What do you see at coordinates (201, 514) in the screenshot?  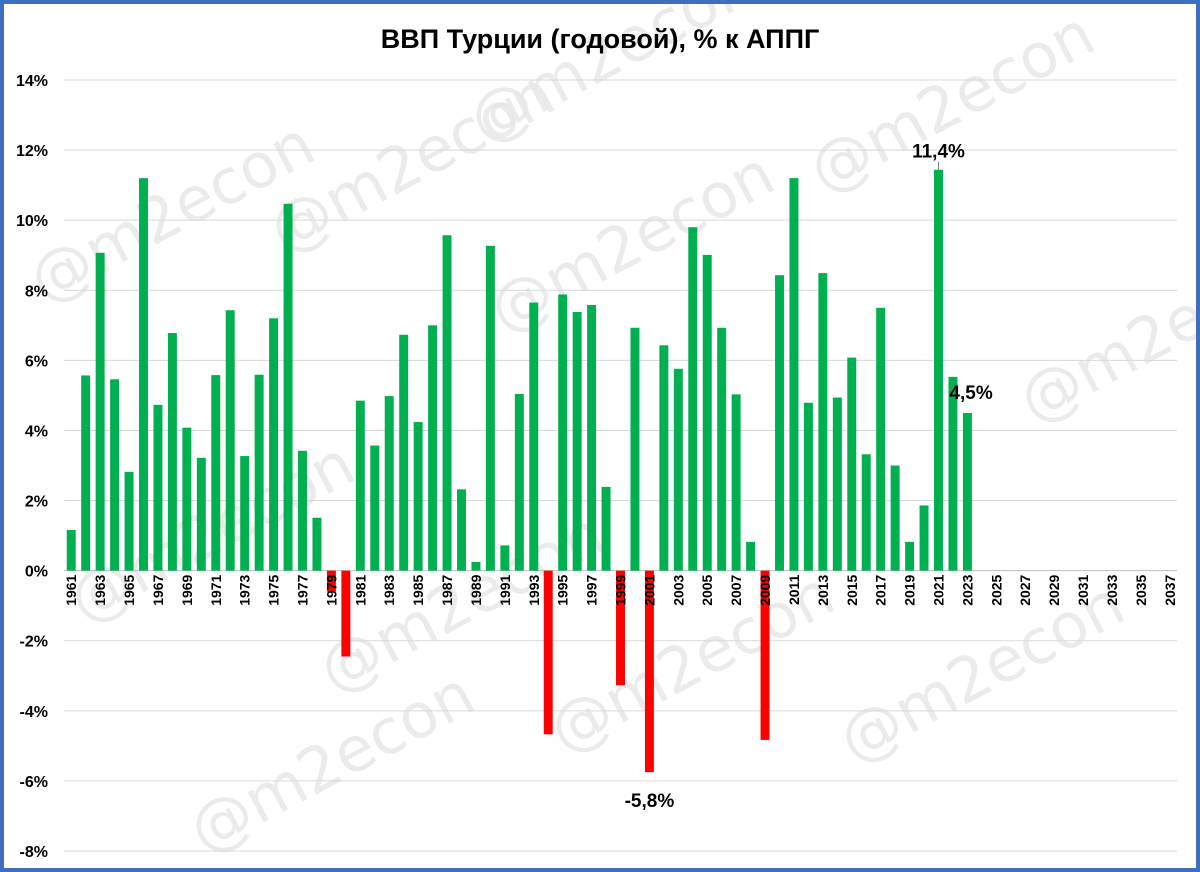 I see `bar-1970` at bounding box center [201, 514].